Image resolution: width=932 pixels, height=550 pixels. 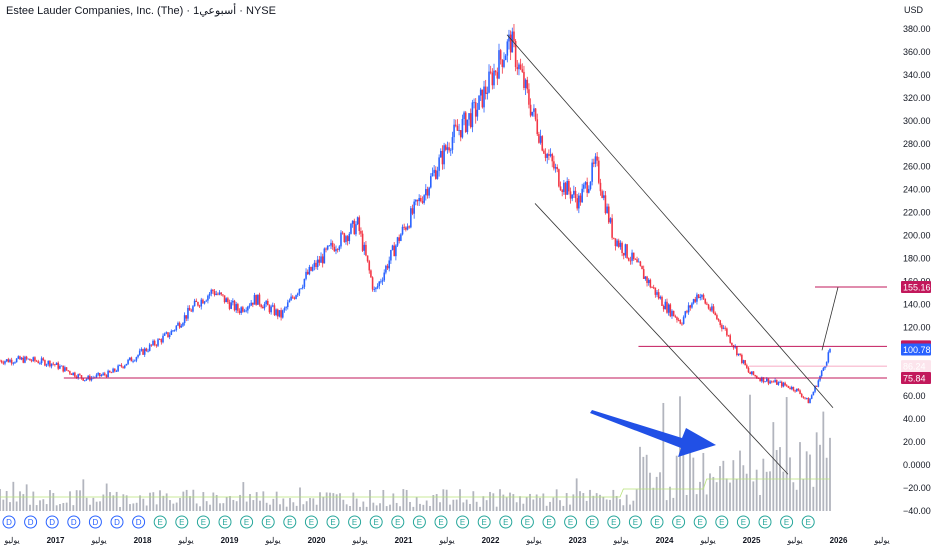 What do you see at coordinates (917, 75) in the screenshot?
I see `y-tick-label: 340.00` at bounding box center [917, 75].